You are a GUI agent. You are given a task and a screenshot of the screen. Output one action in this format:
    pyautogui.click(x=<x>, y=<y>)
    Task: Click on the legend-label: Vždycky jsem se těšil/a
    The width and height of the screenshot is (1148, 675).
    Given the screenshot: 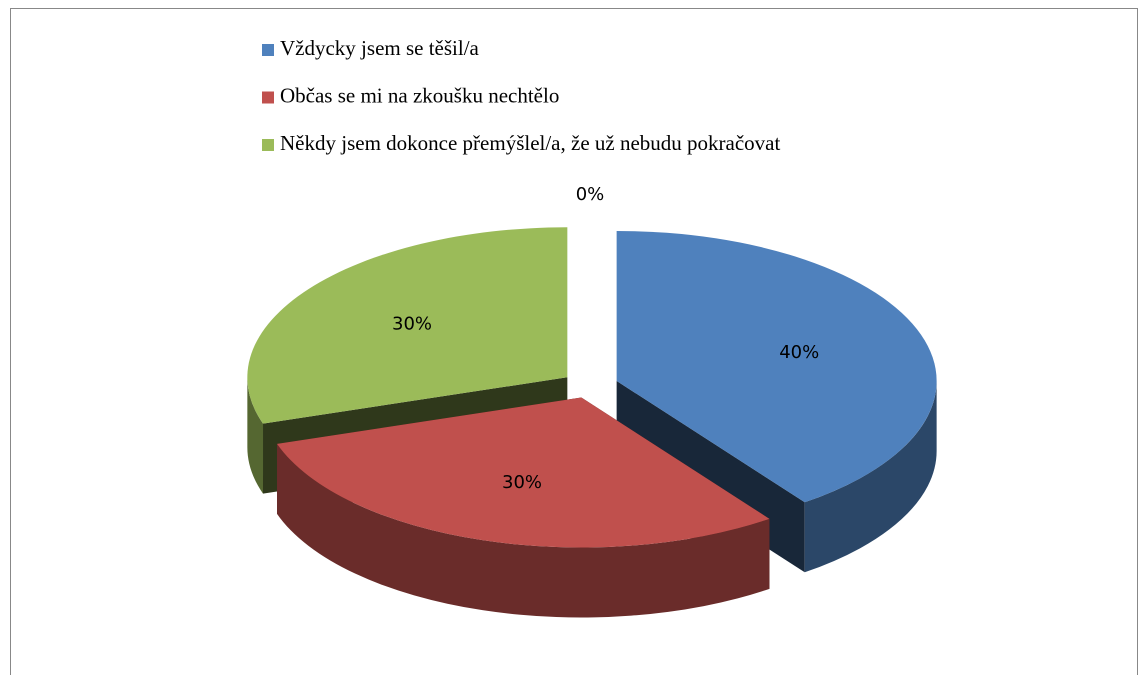 What is the action you would take?
    pyautogui.click(x=380, y=48)
    